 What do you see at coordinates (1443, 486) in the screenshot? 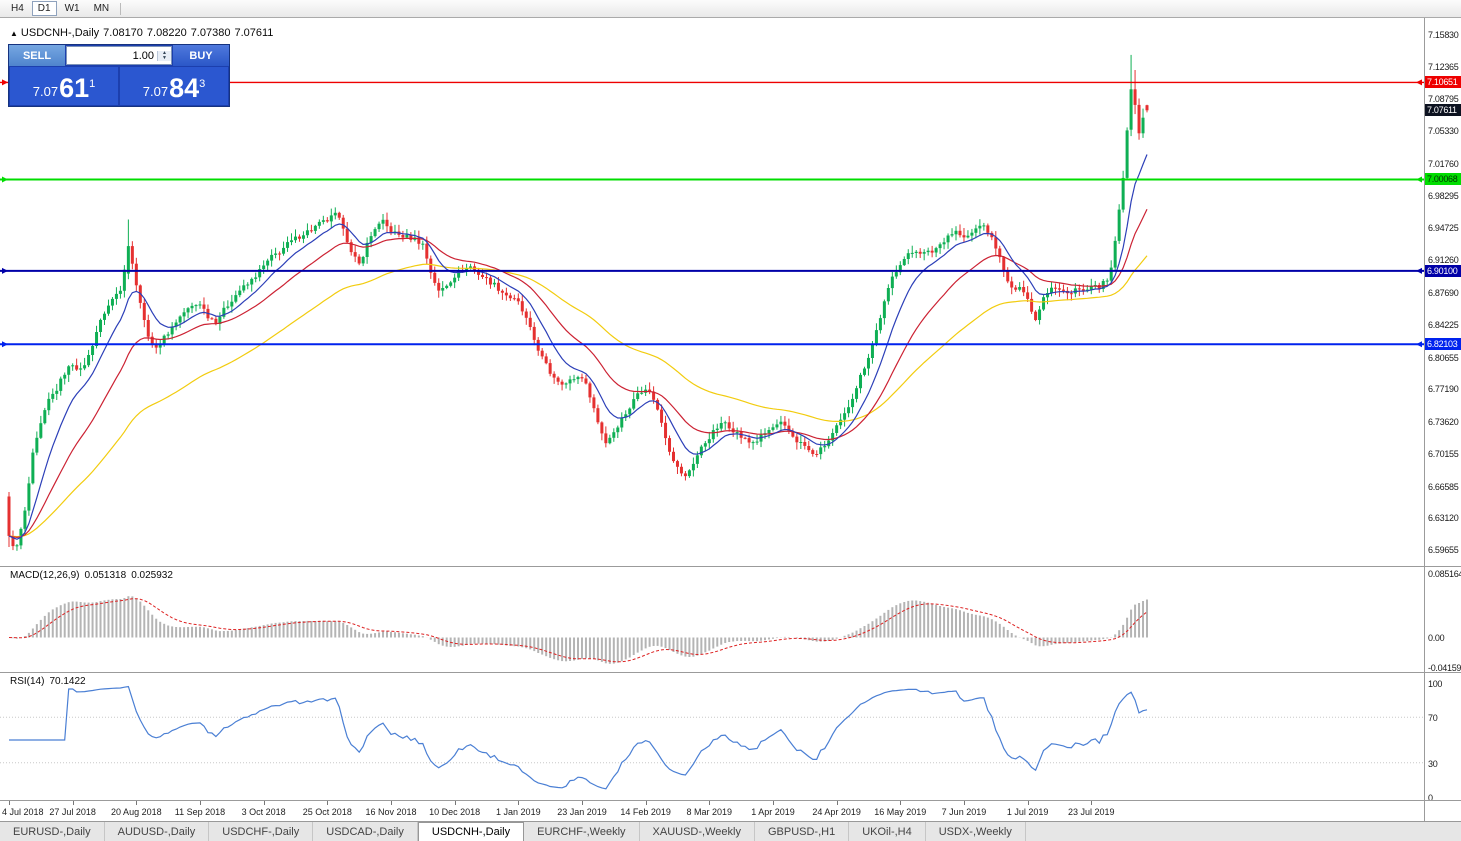
I see `price-tick-label: 6.66585` at bounding box center [1443, 486].